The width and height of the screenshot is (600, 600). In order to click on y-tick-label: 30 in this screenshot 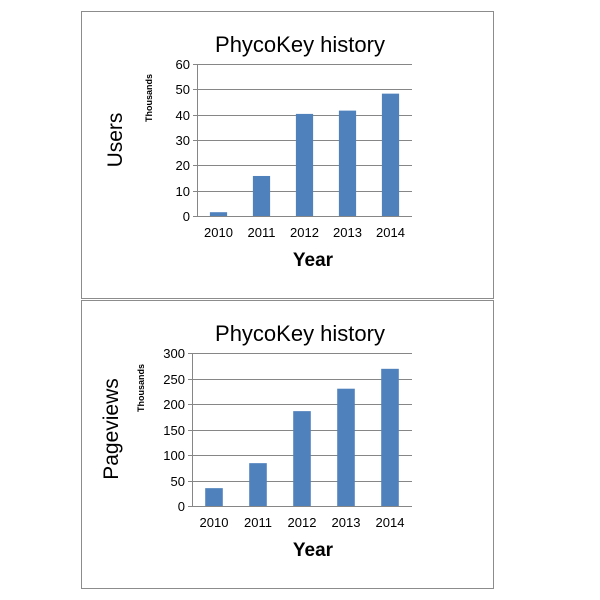, I will do `click(183, 140)`.